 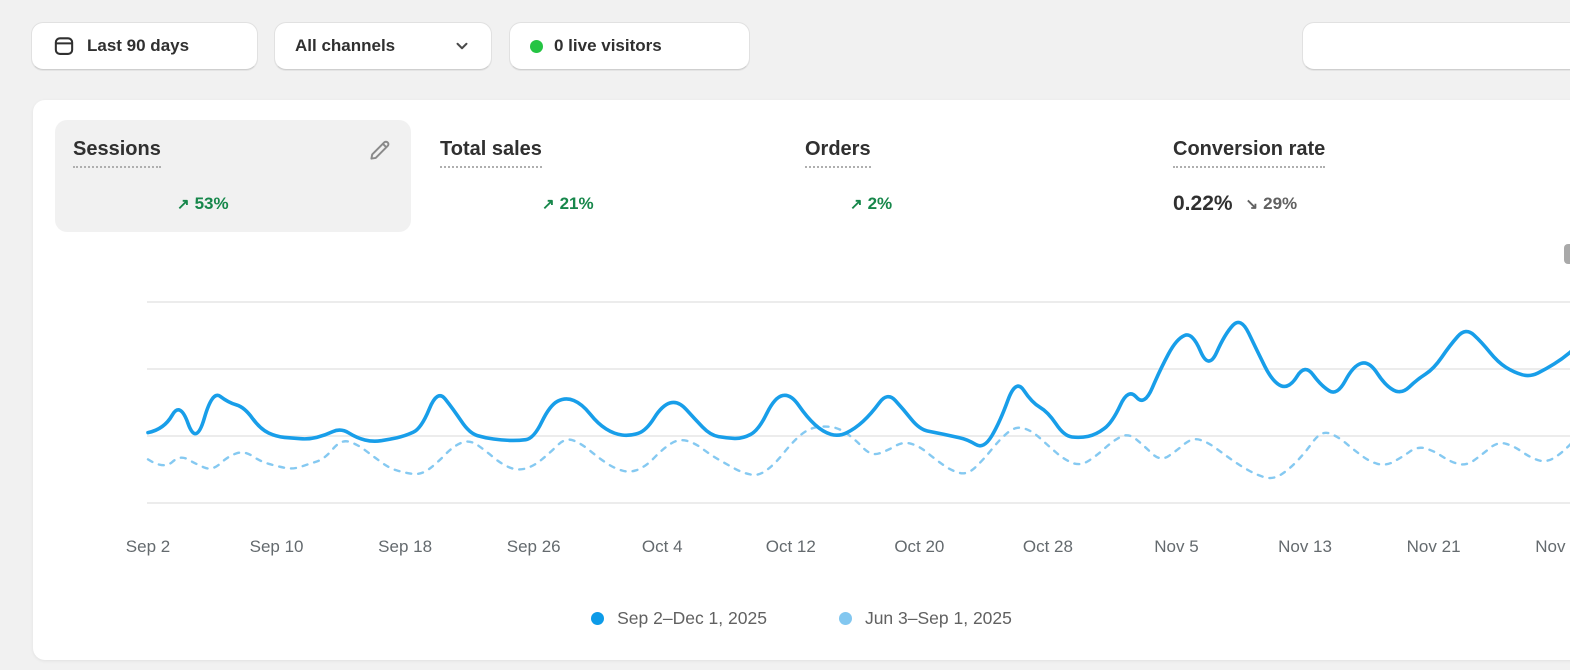 What do you see at coordinates (462, 46) in the screenshot?
I see `chevron-down-icon` at bounding box center [462, 46].